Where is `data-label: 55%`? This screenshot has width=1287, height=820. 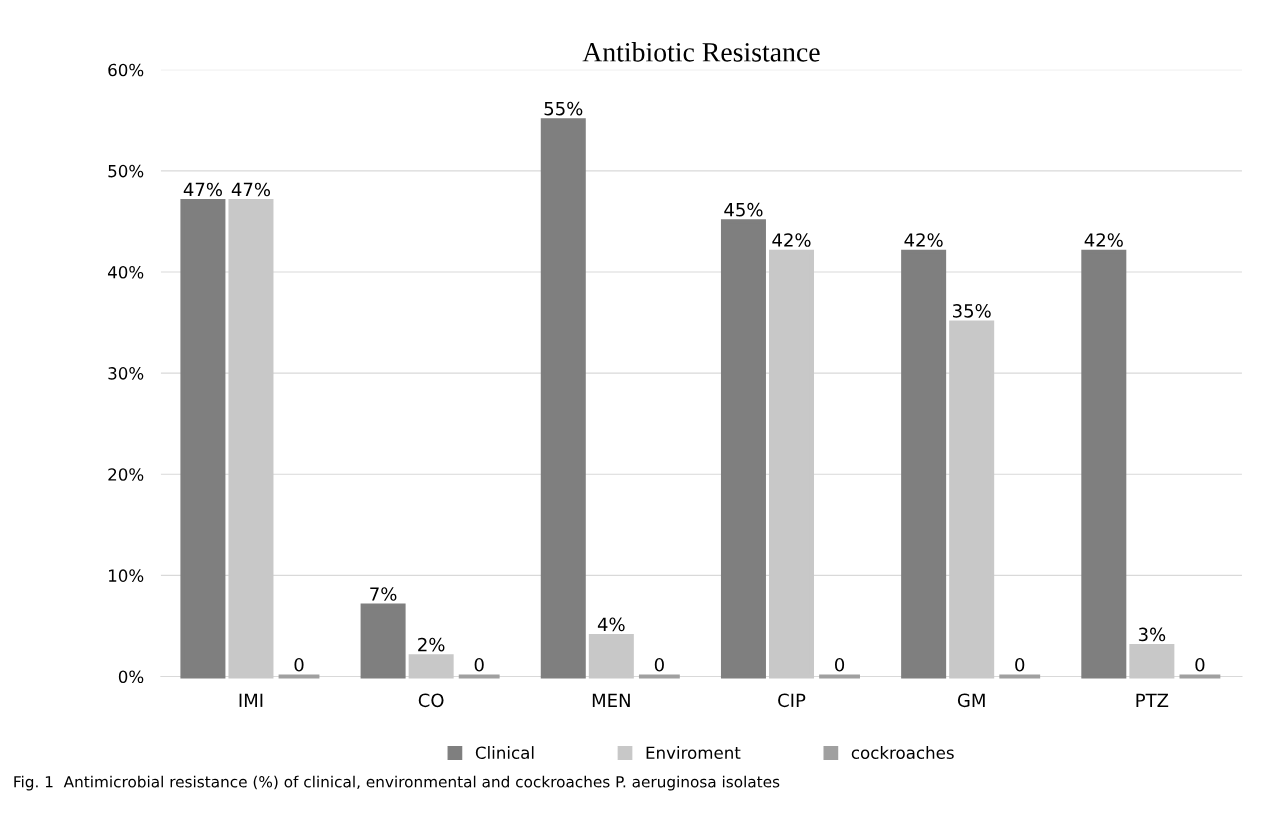
data-label: 55% is located at coordinates (563, 108).